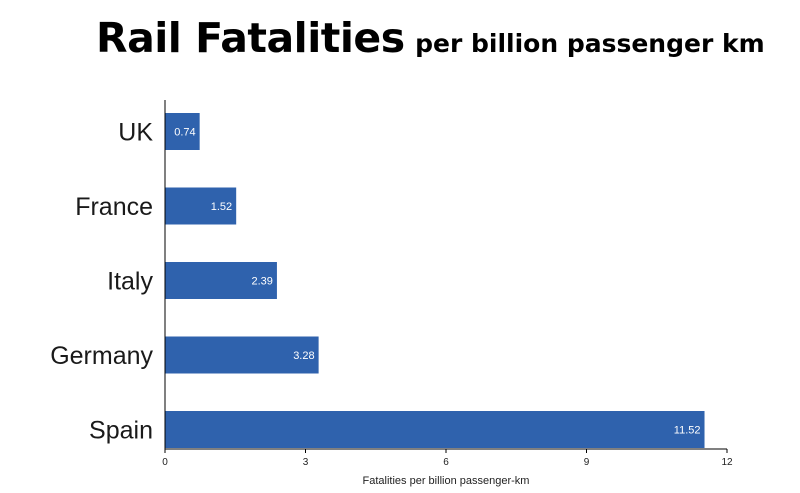 This screenshot has height=493, width=800. What do you see at coordinates (135, 133) in the screenshot?
I see `category-label-uk: UK` at bounding box center [135, 133].